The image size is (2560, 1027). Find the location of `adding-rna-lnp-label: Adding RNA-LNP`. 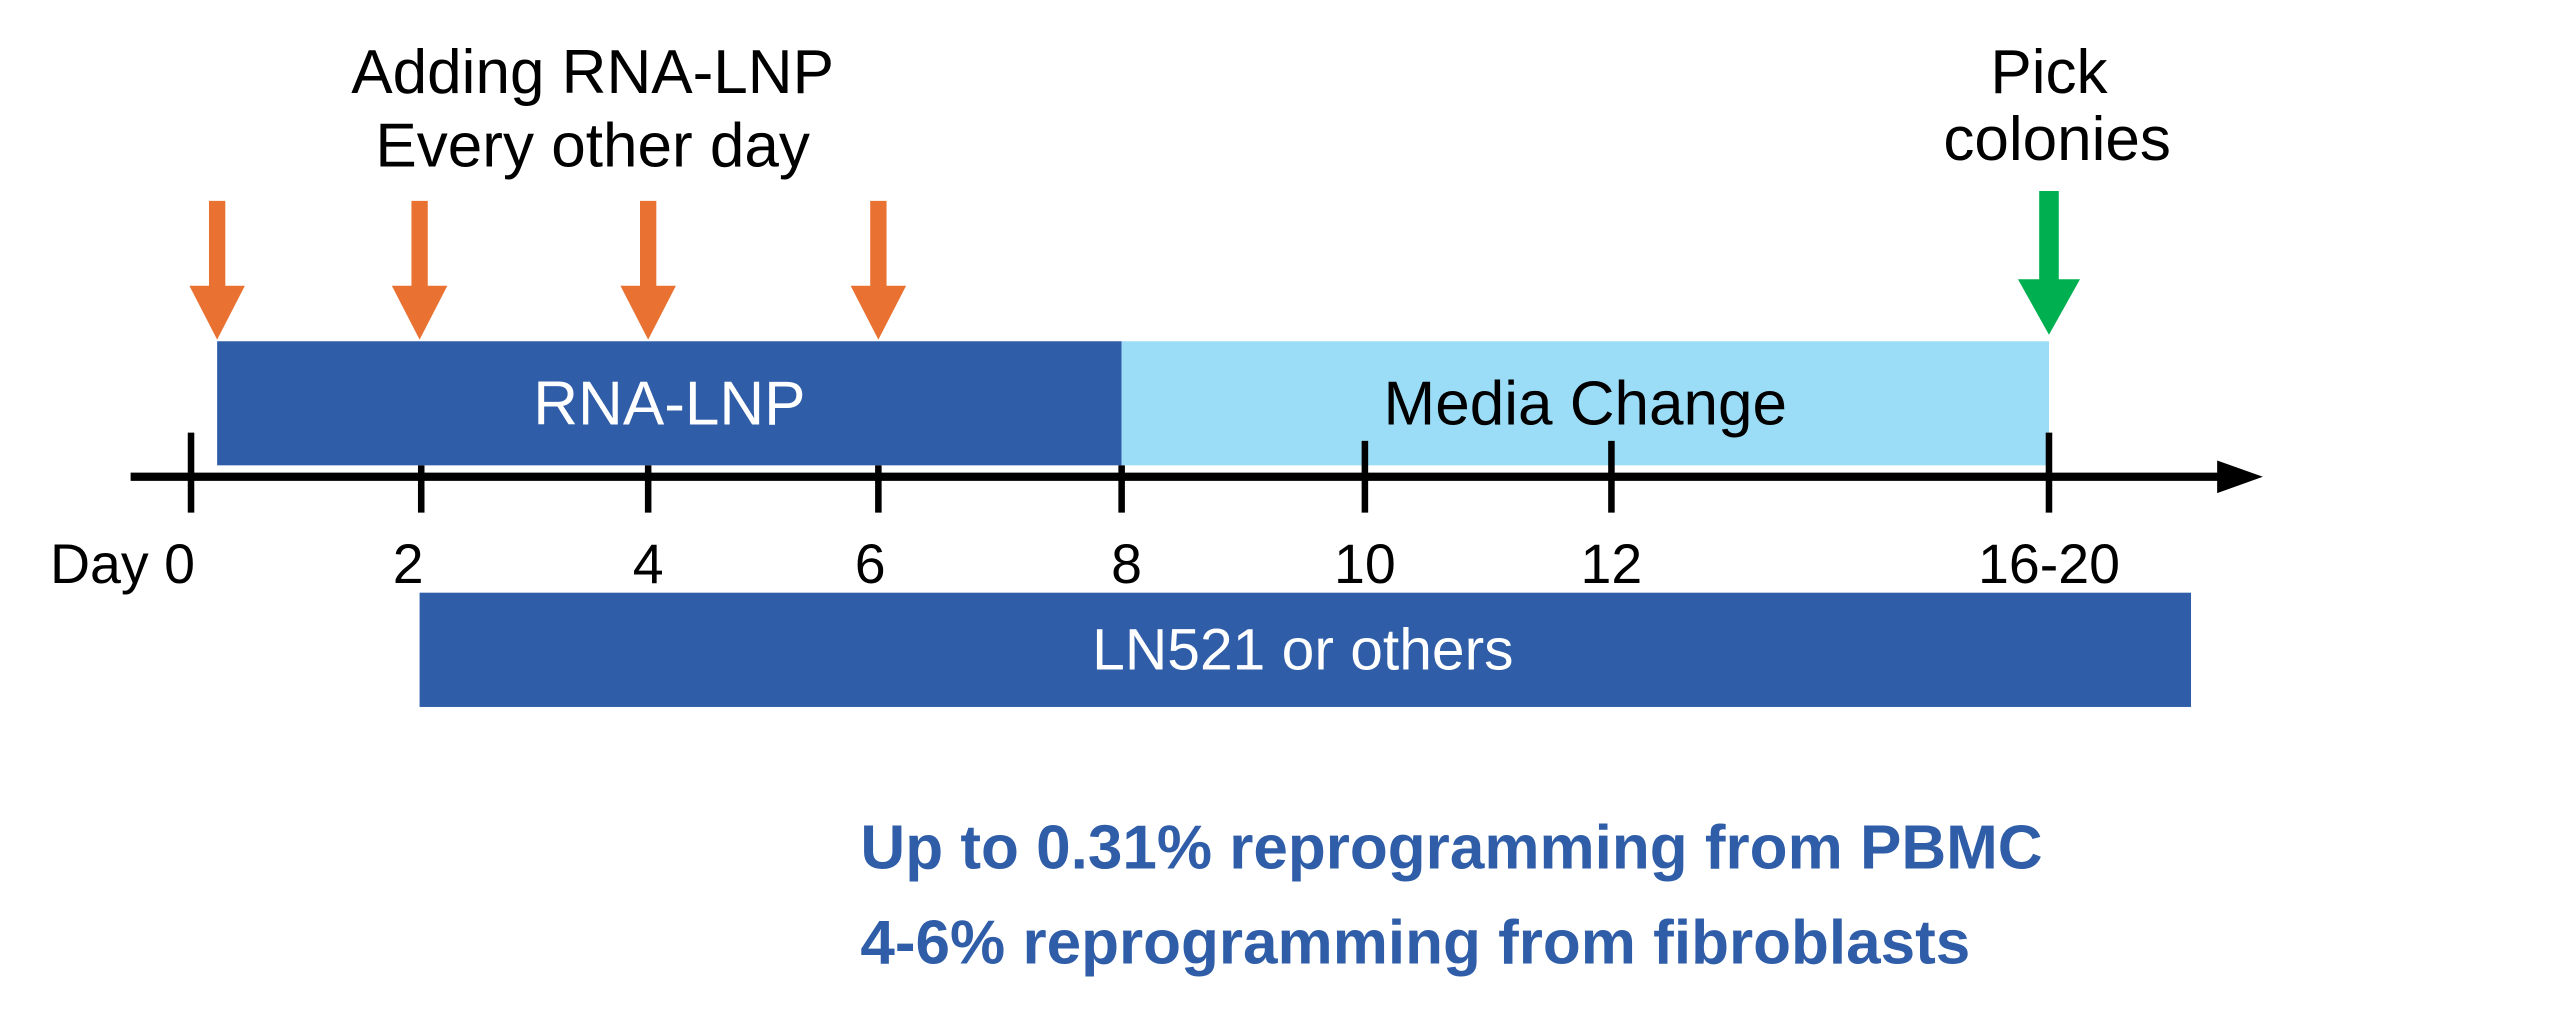

adding-rna-lnp-label: Adding RNA-LNP is located at coordinates (592, 72).